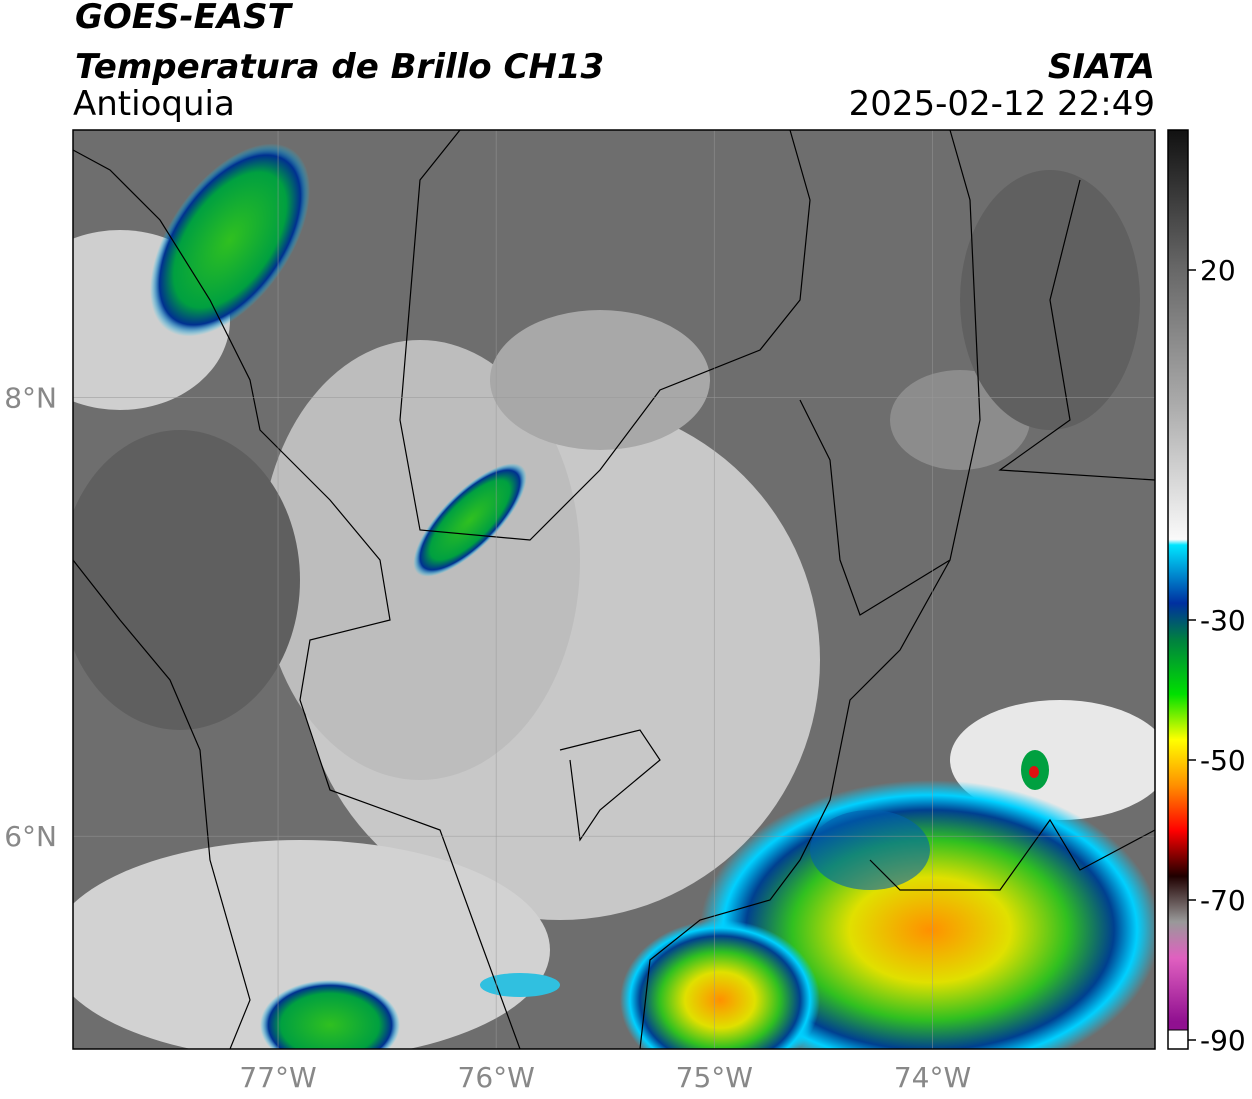 Image resolution: width=1252 pixels, height=1099 pixels. Describe the element at coordinates (496, 1077) in the screenshot. I see `x-tick-label: 76°W` at that location.